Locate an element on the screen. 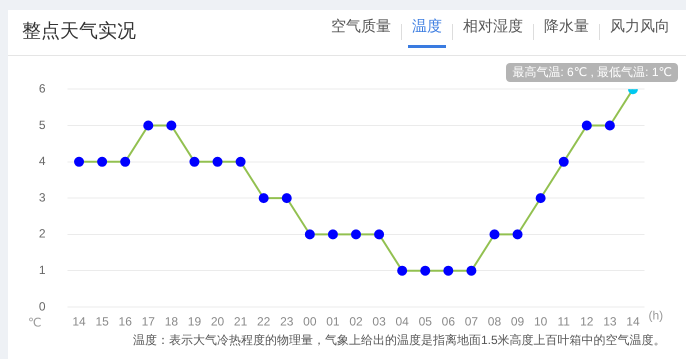 This screenshot has height=359, width=686. y-tick-label: 5 is located at coordinates (42, 125).